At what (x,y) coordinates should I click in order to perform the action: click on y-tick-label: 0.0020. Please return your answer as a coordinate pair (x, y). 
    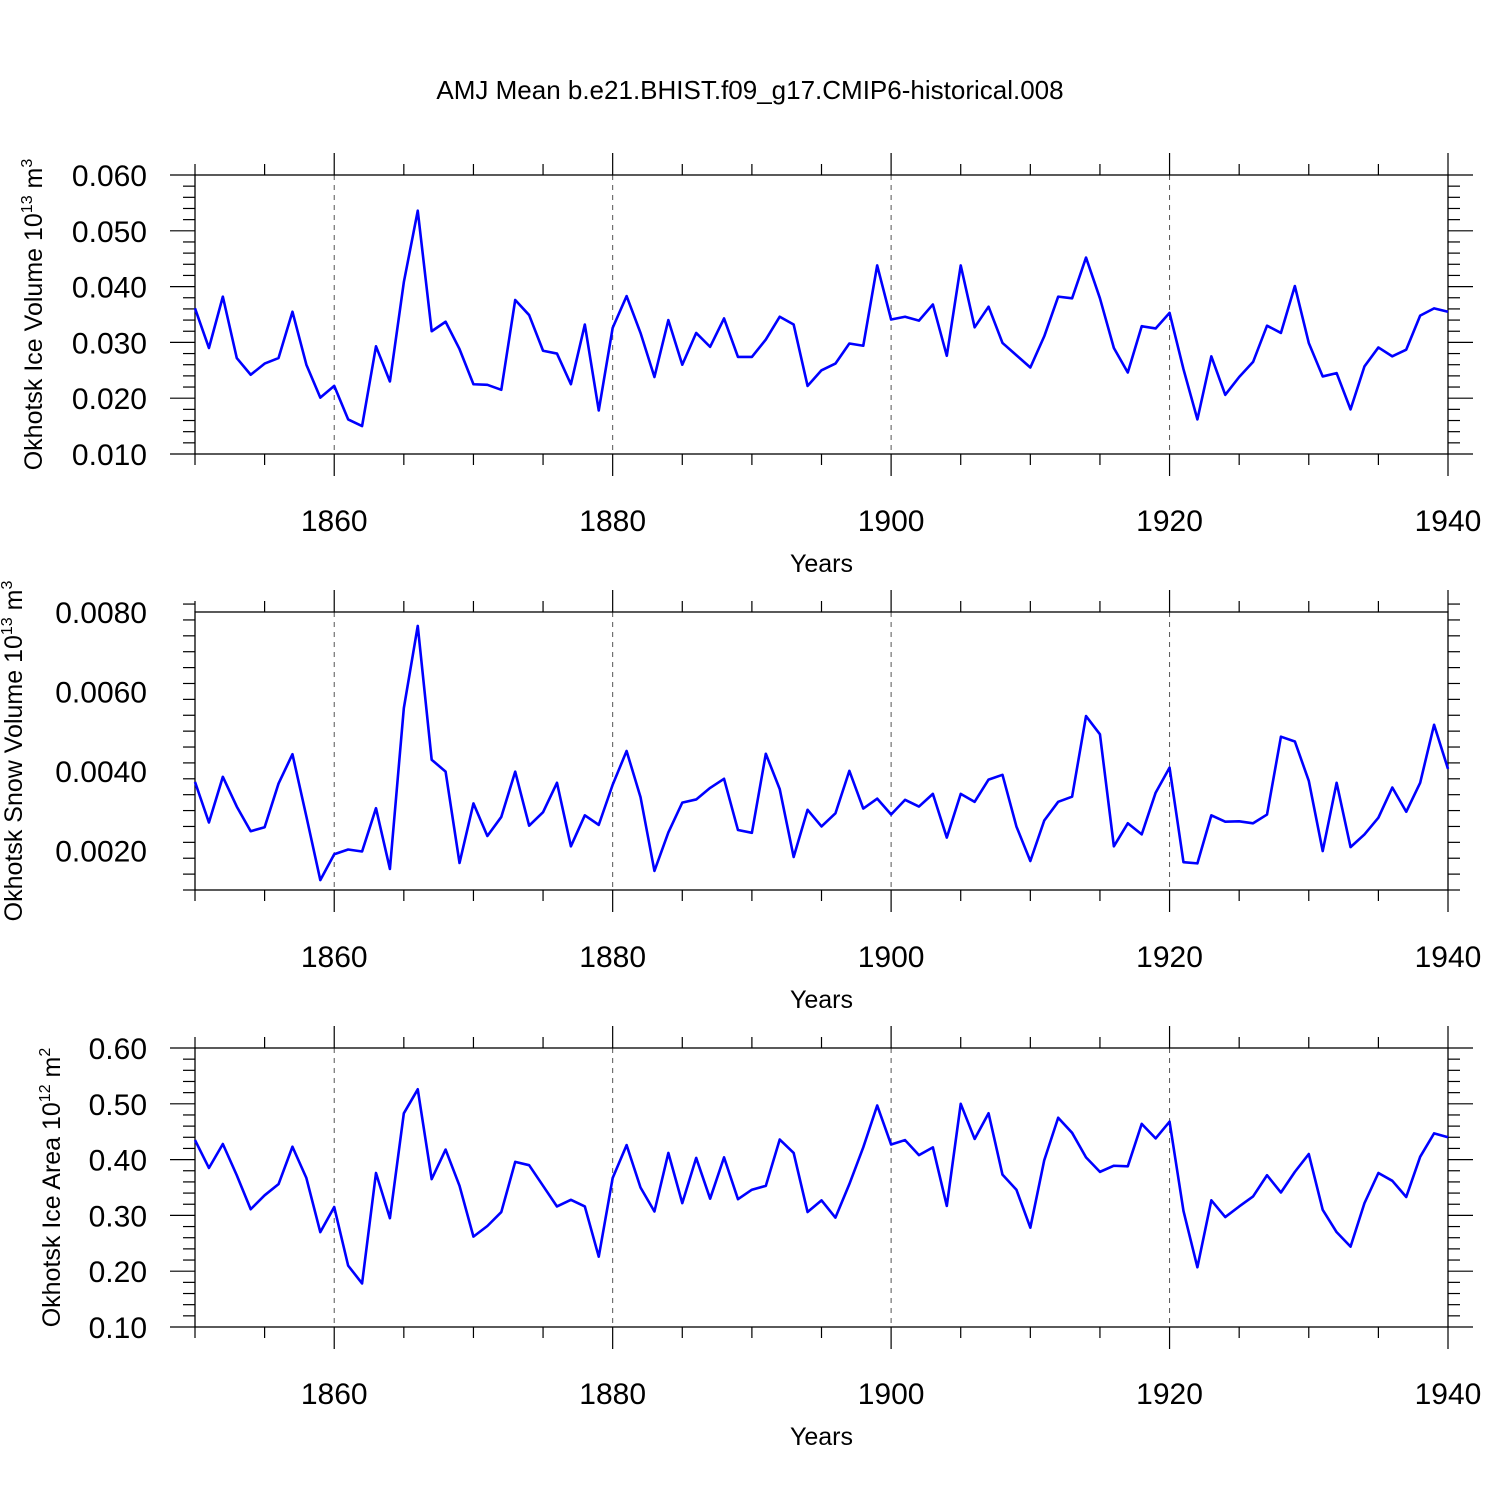
    Looking at the image, I should click on (101, 851).